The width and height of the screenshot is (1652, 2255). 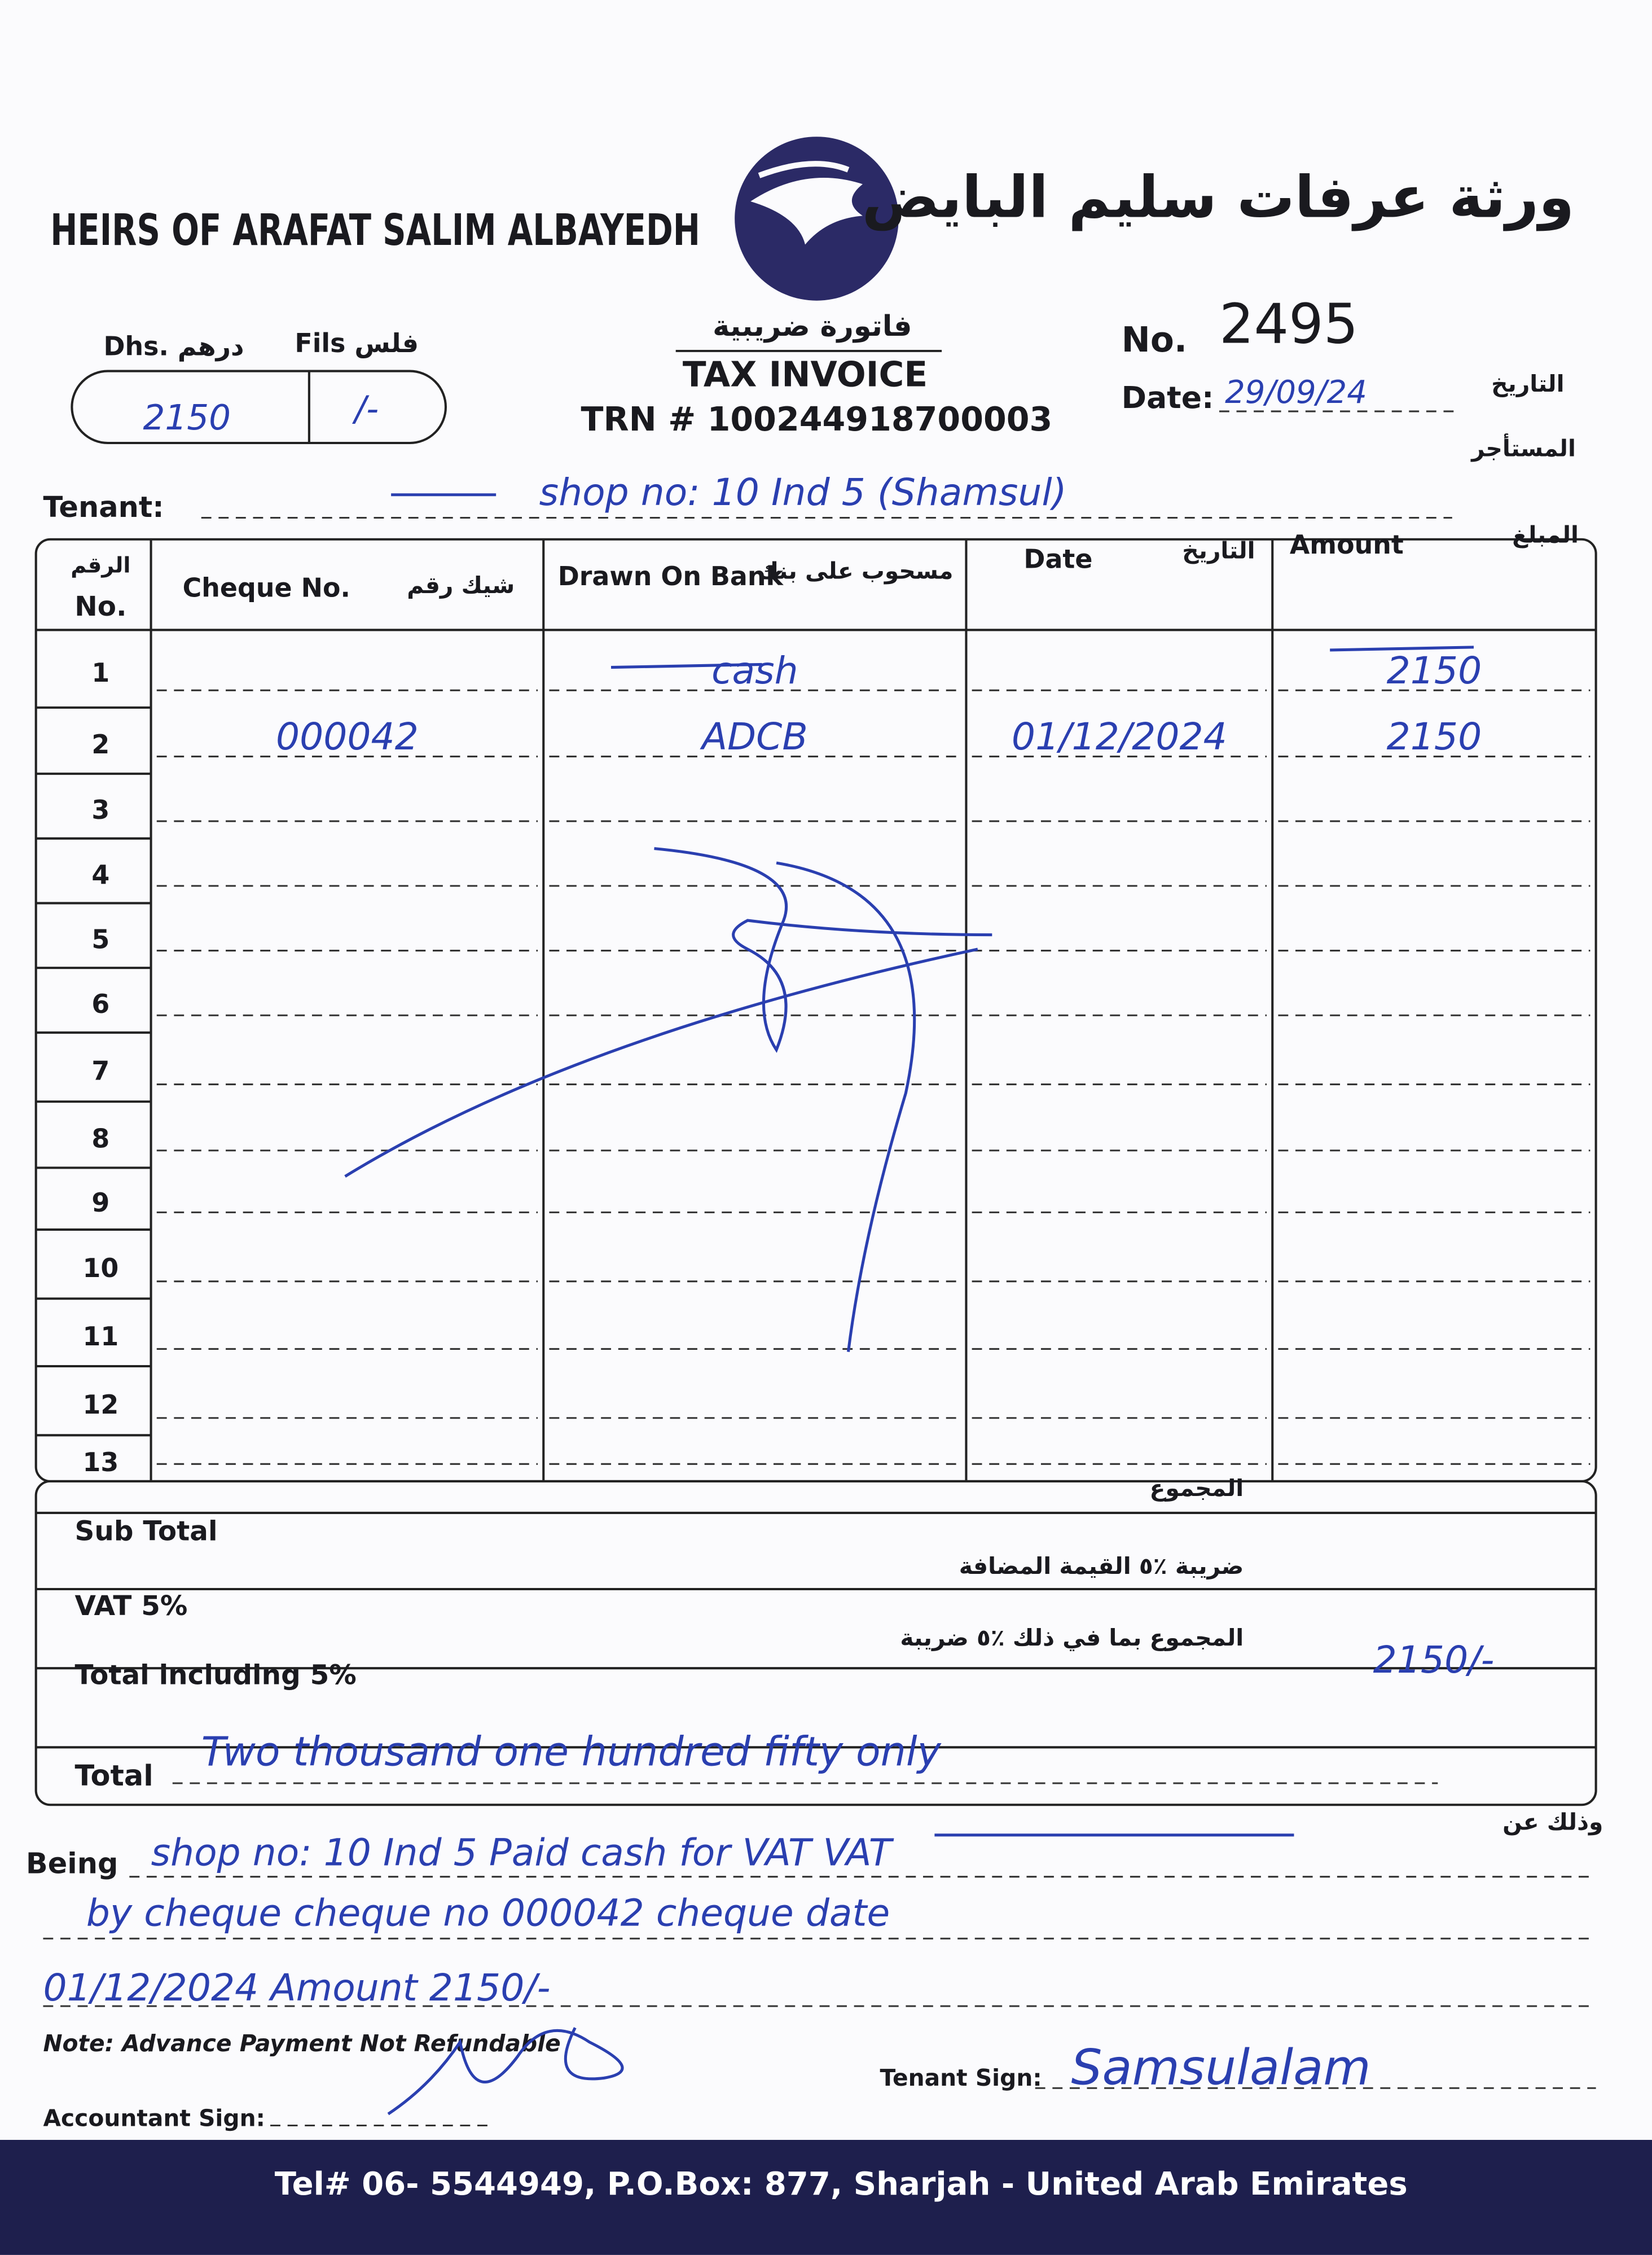 I want to click on row-number: 6, so click(x=100, y=1004).